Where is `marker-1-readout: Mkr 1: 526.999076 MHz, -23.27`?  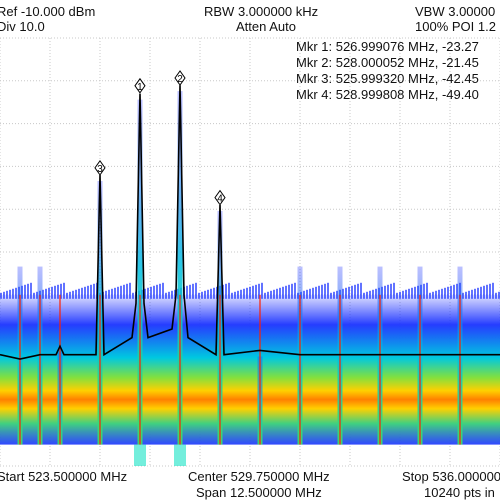 marker-1-readout: Mkr 1: 526.999076 MHz, -23.27 is located at coordinates (387, 46).